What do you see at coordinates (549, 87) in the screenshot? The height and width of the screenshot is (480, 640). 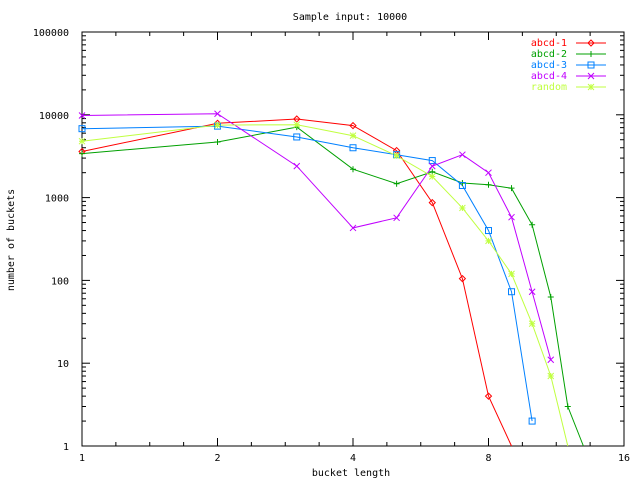 I see `legend-label-random: random` at bounding box center [549, 87].